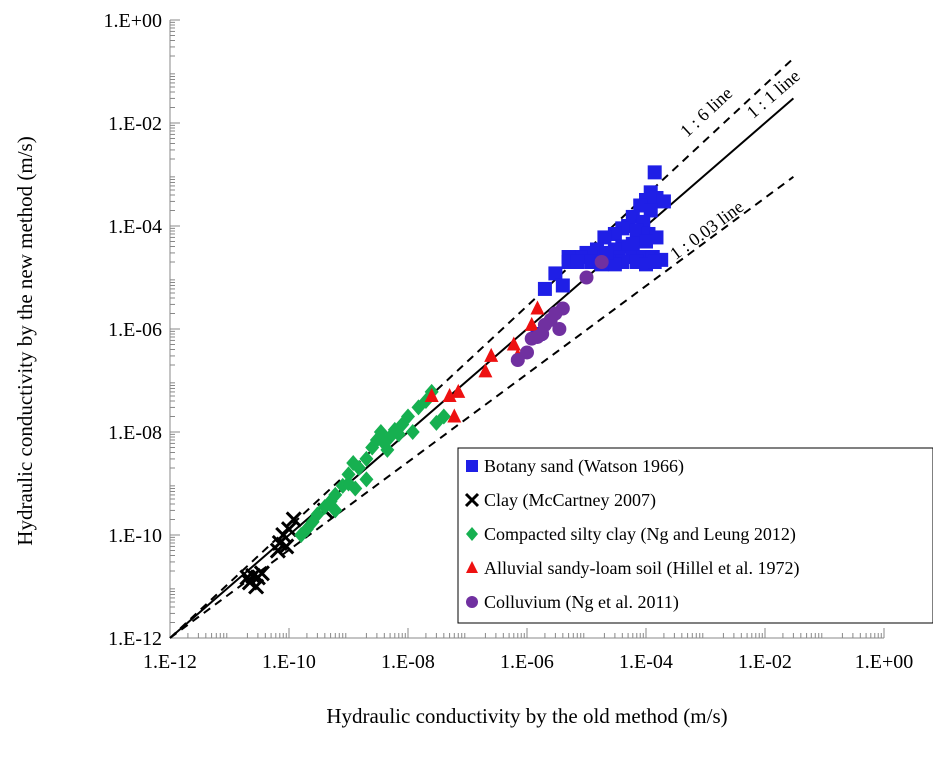  What do you see at coordinates (773, 94) in the screenshot?
I see `reference-line-label: 1 : 1 line` at bounding box center [773, 94].